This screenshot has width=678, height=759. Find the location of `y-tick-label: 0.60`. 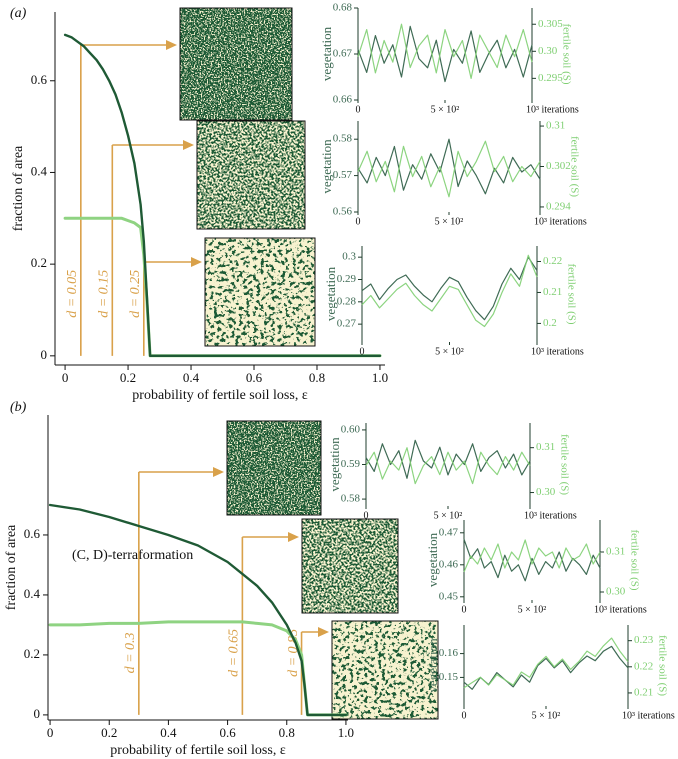

y-tick-label: 0.60 is located at coordinates (351, 429).